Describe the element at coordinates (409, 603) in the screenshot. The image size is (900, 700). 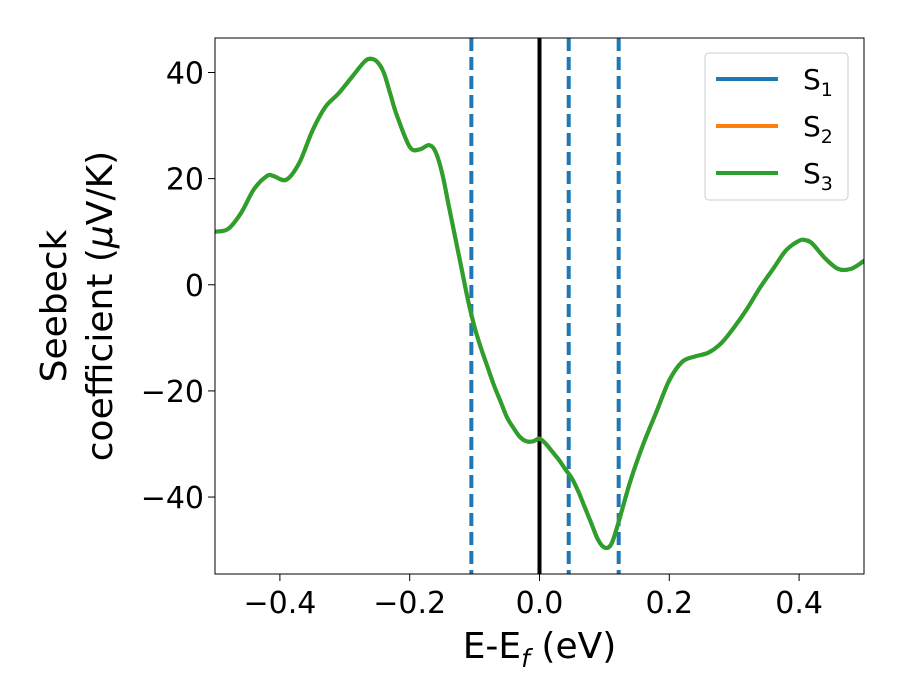
I see `x-tick-label: −0.2` at that location.